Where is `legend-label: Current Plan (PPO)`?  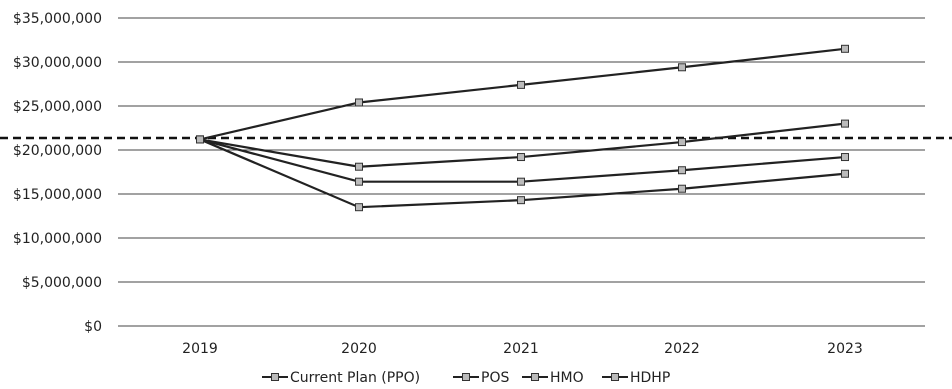
legend-label: Current Plan (PPO) is located at coordinates (355, 378).